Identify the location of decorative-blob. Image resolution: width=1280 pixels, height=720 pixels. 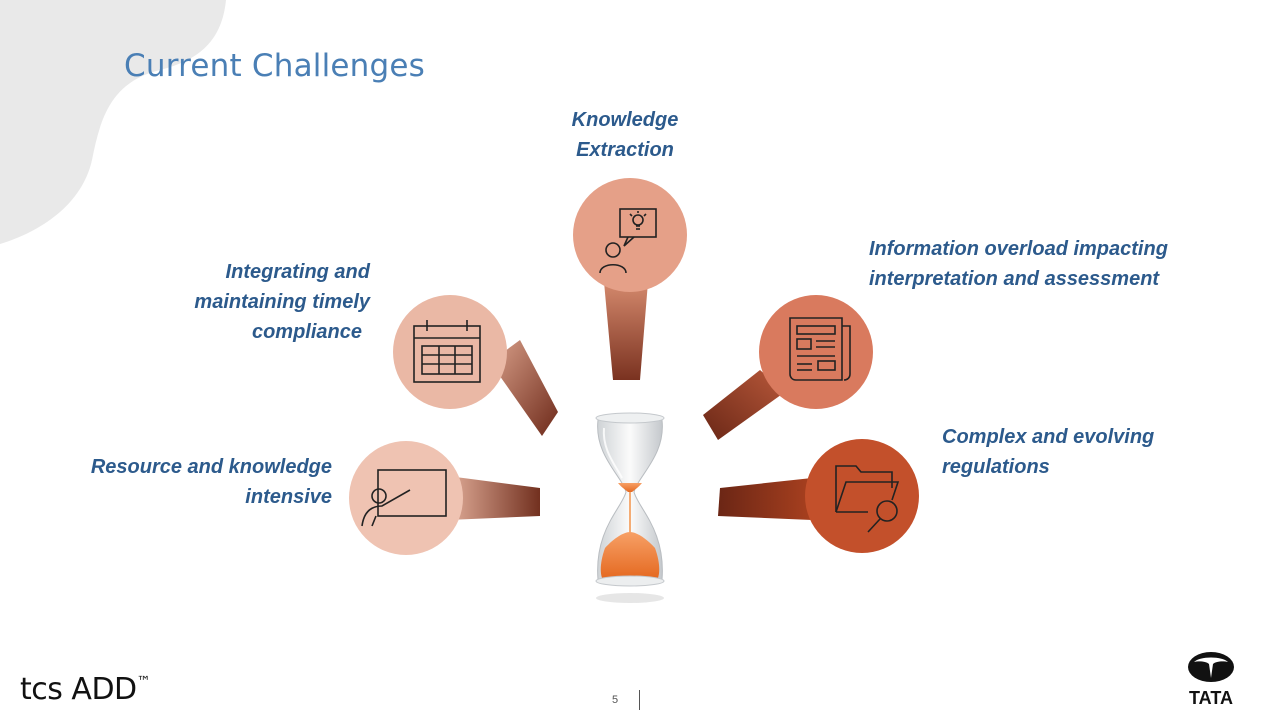
(113, 122).